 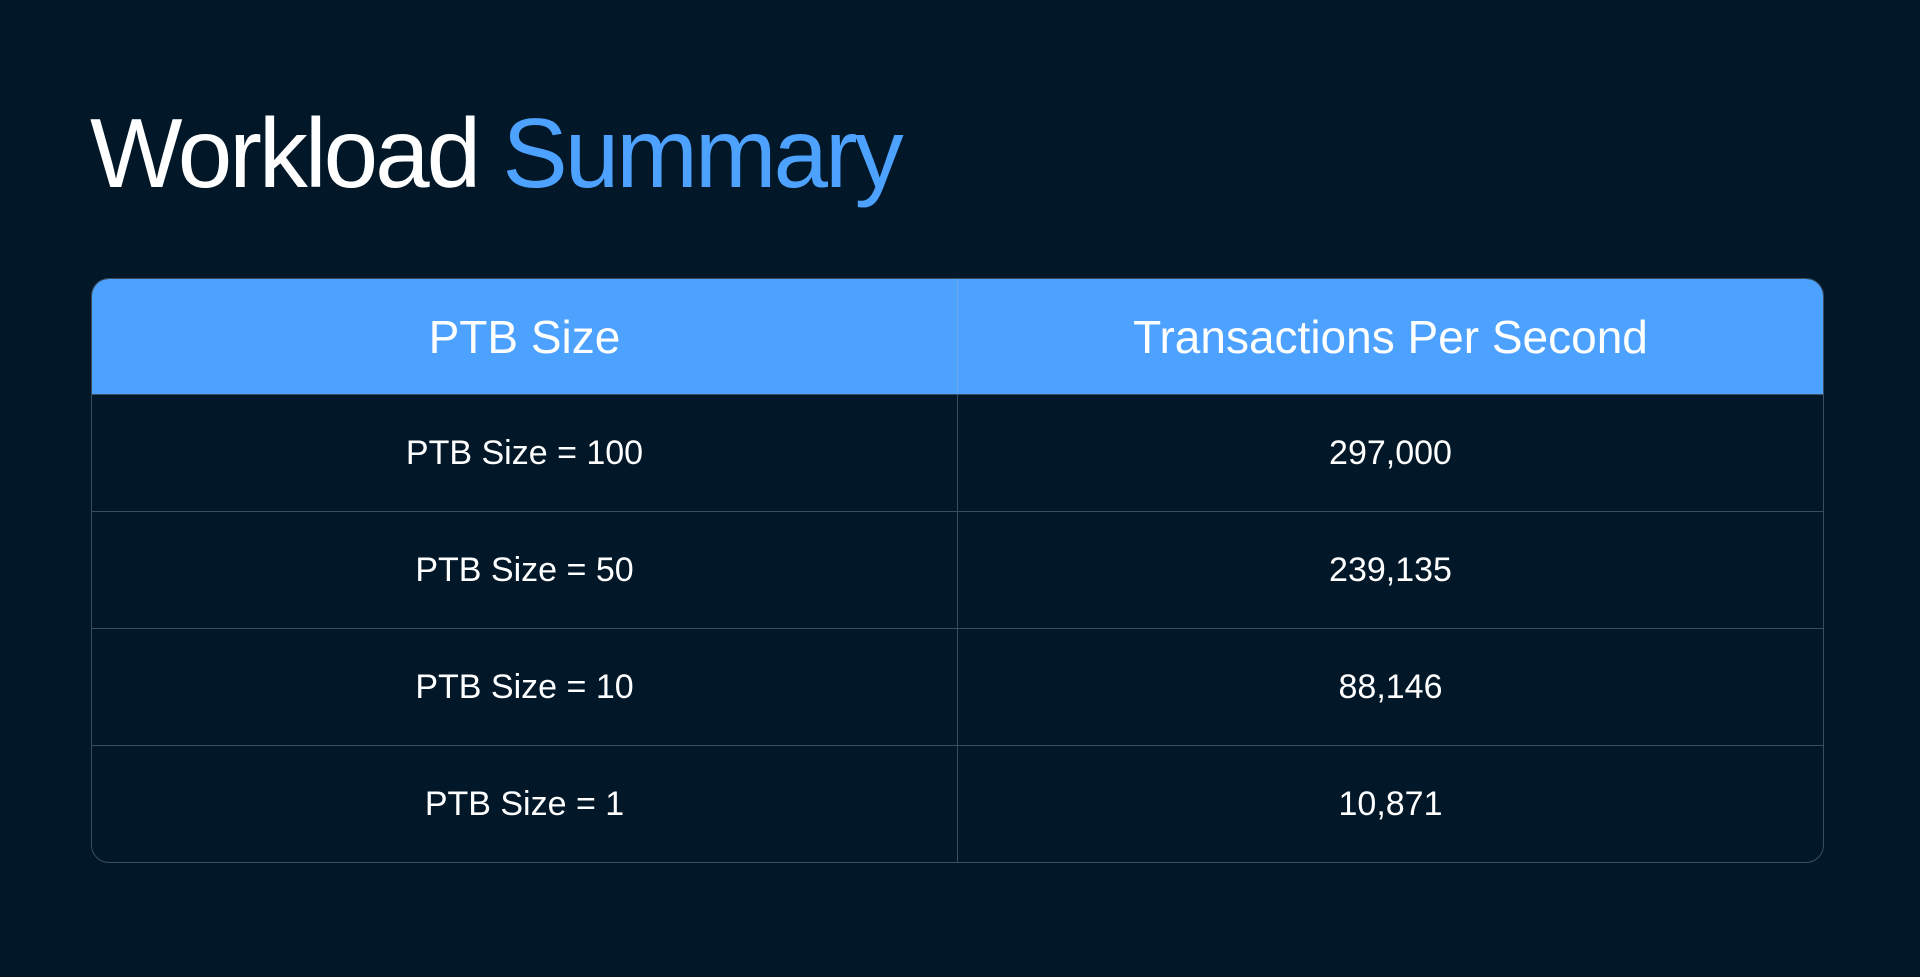 I want to click on table-row: PTB Size = 100 297,000, so click(x=957, y=452).